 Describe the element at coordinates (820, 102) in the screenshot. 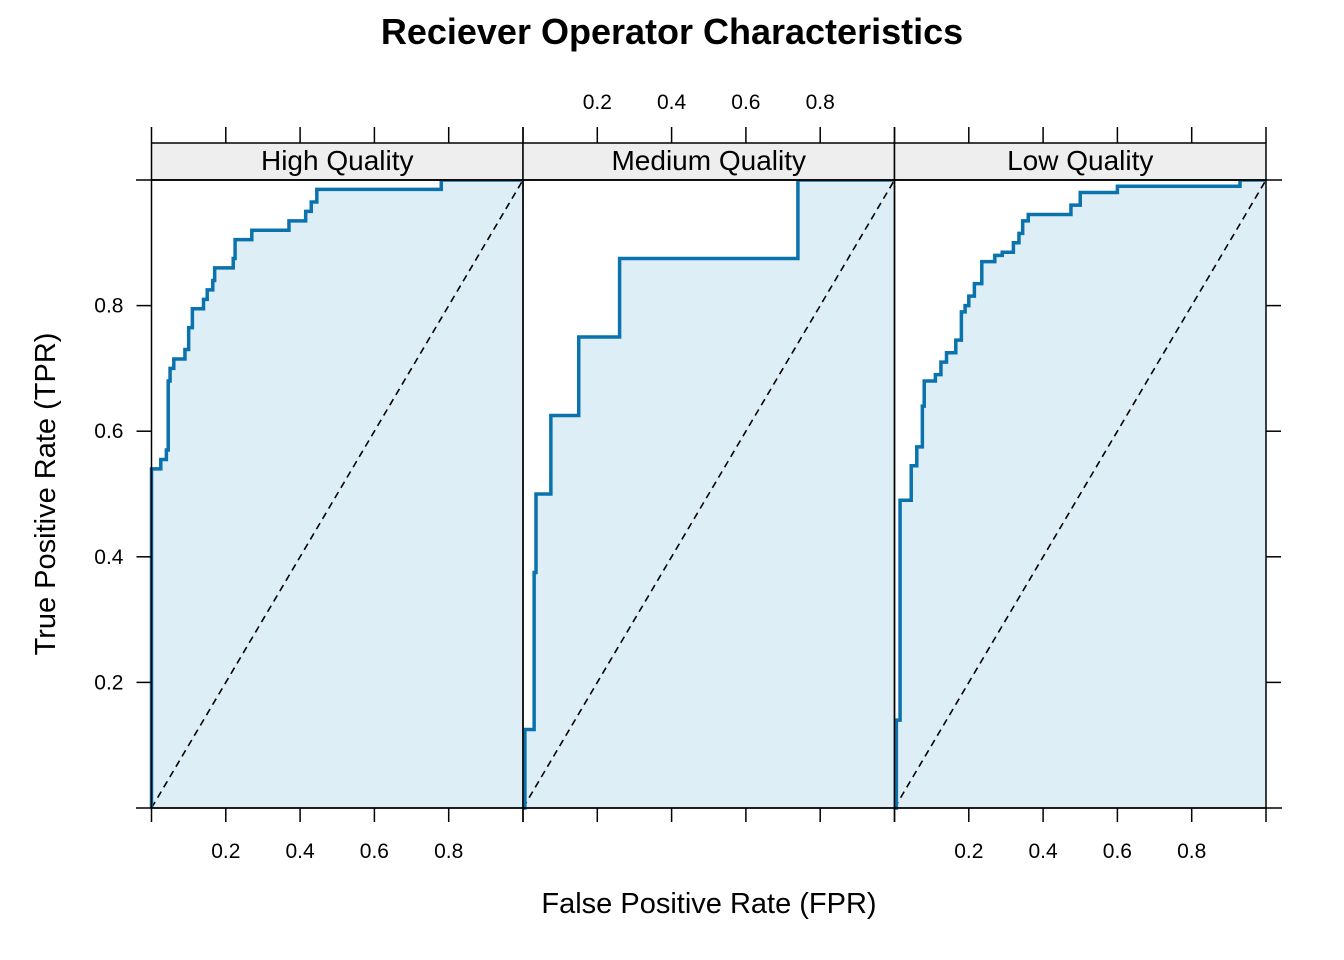

I see `x-tick-label-top: 0.8` at that location.